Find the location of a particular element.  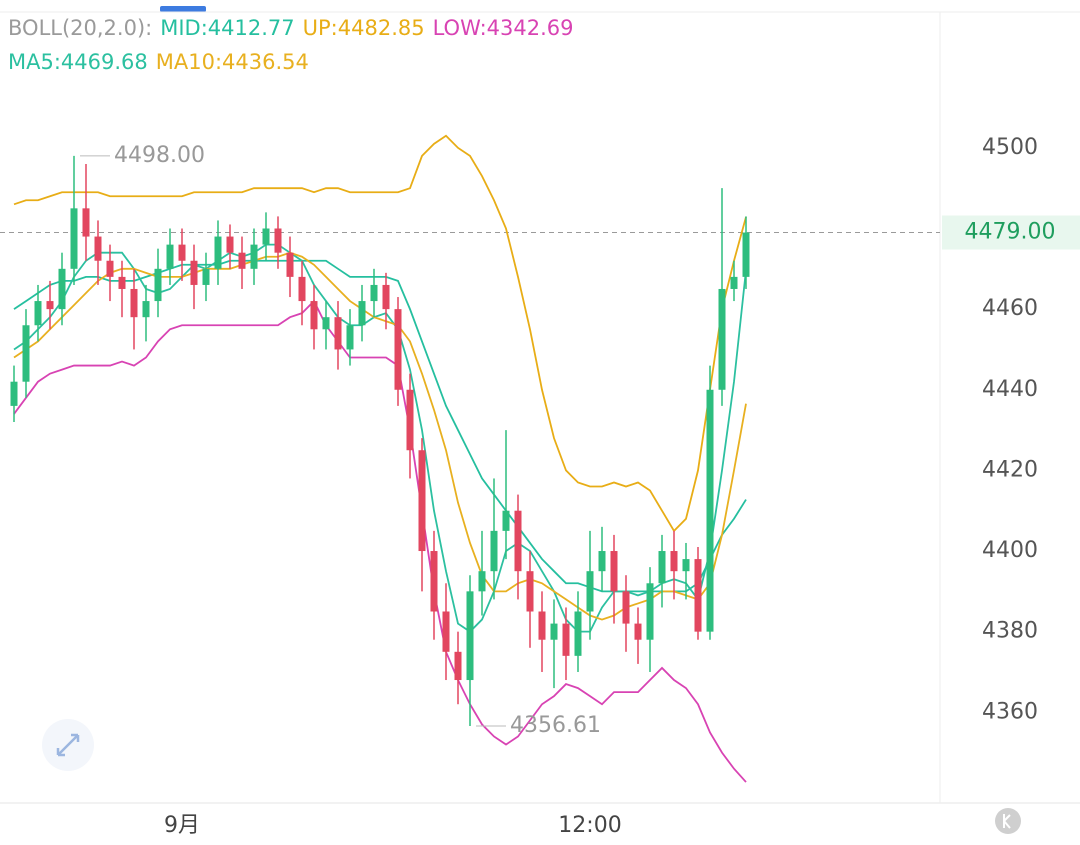

y-tick-label: 4460 is located at coordinates (1010, 308).